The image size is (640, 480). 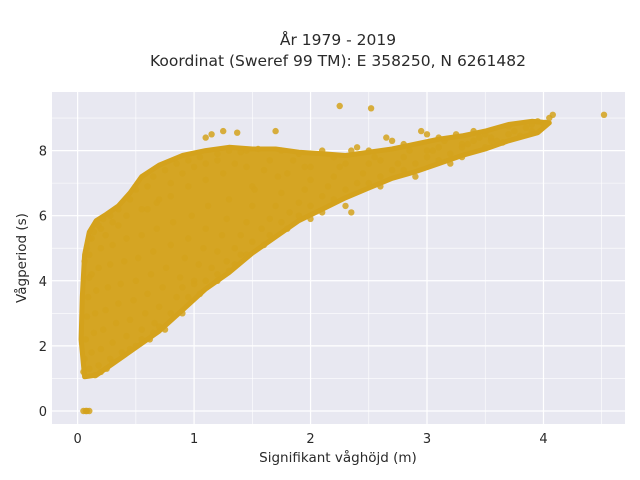 What do you see at coordinates (77, 439) in the screenshot?
I see `x-tick-label: 0` at bounding box center [77, 439].